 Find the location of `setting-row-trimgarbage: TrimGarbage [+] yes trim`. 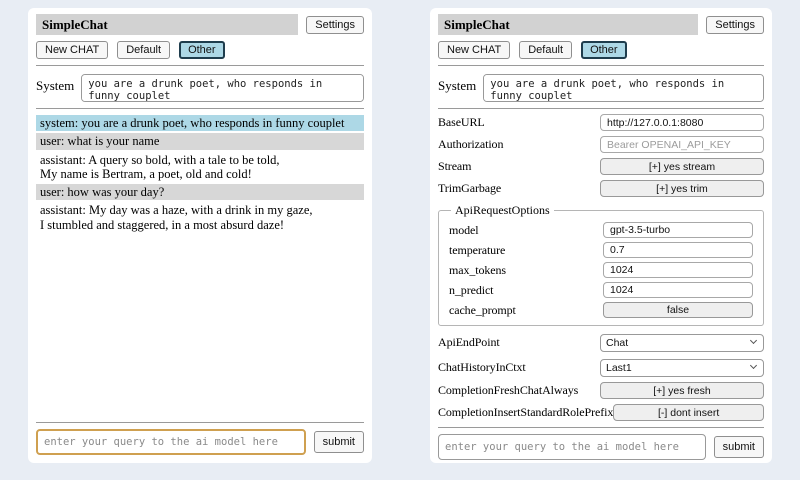

setting-row-trimgarbage: TrimGarbage [+] yes trim is located at coordinates (601, 188).